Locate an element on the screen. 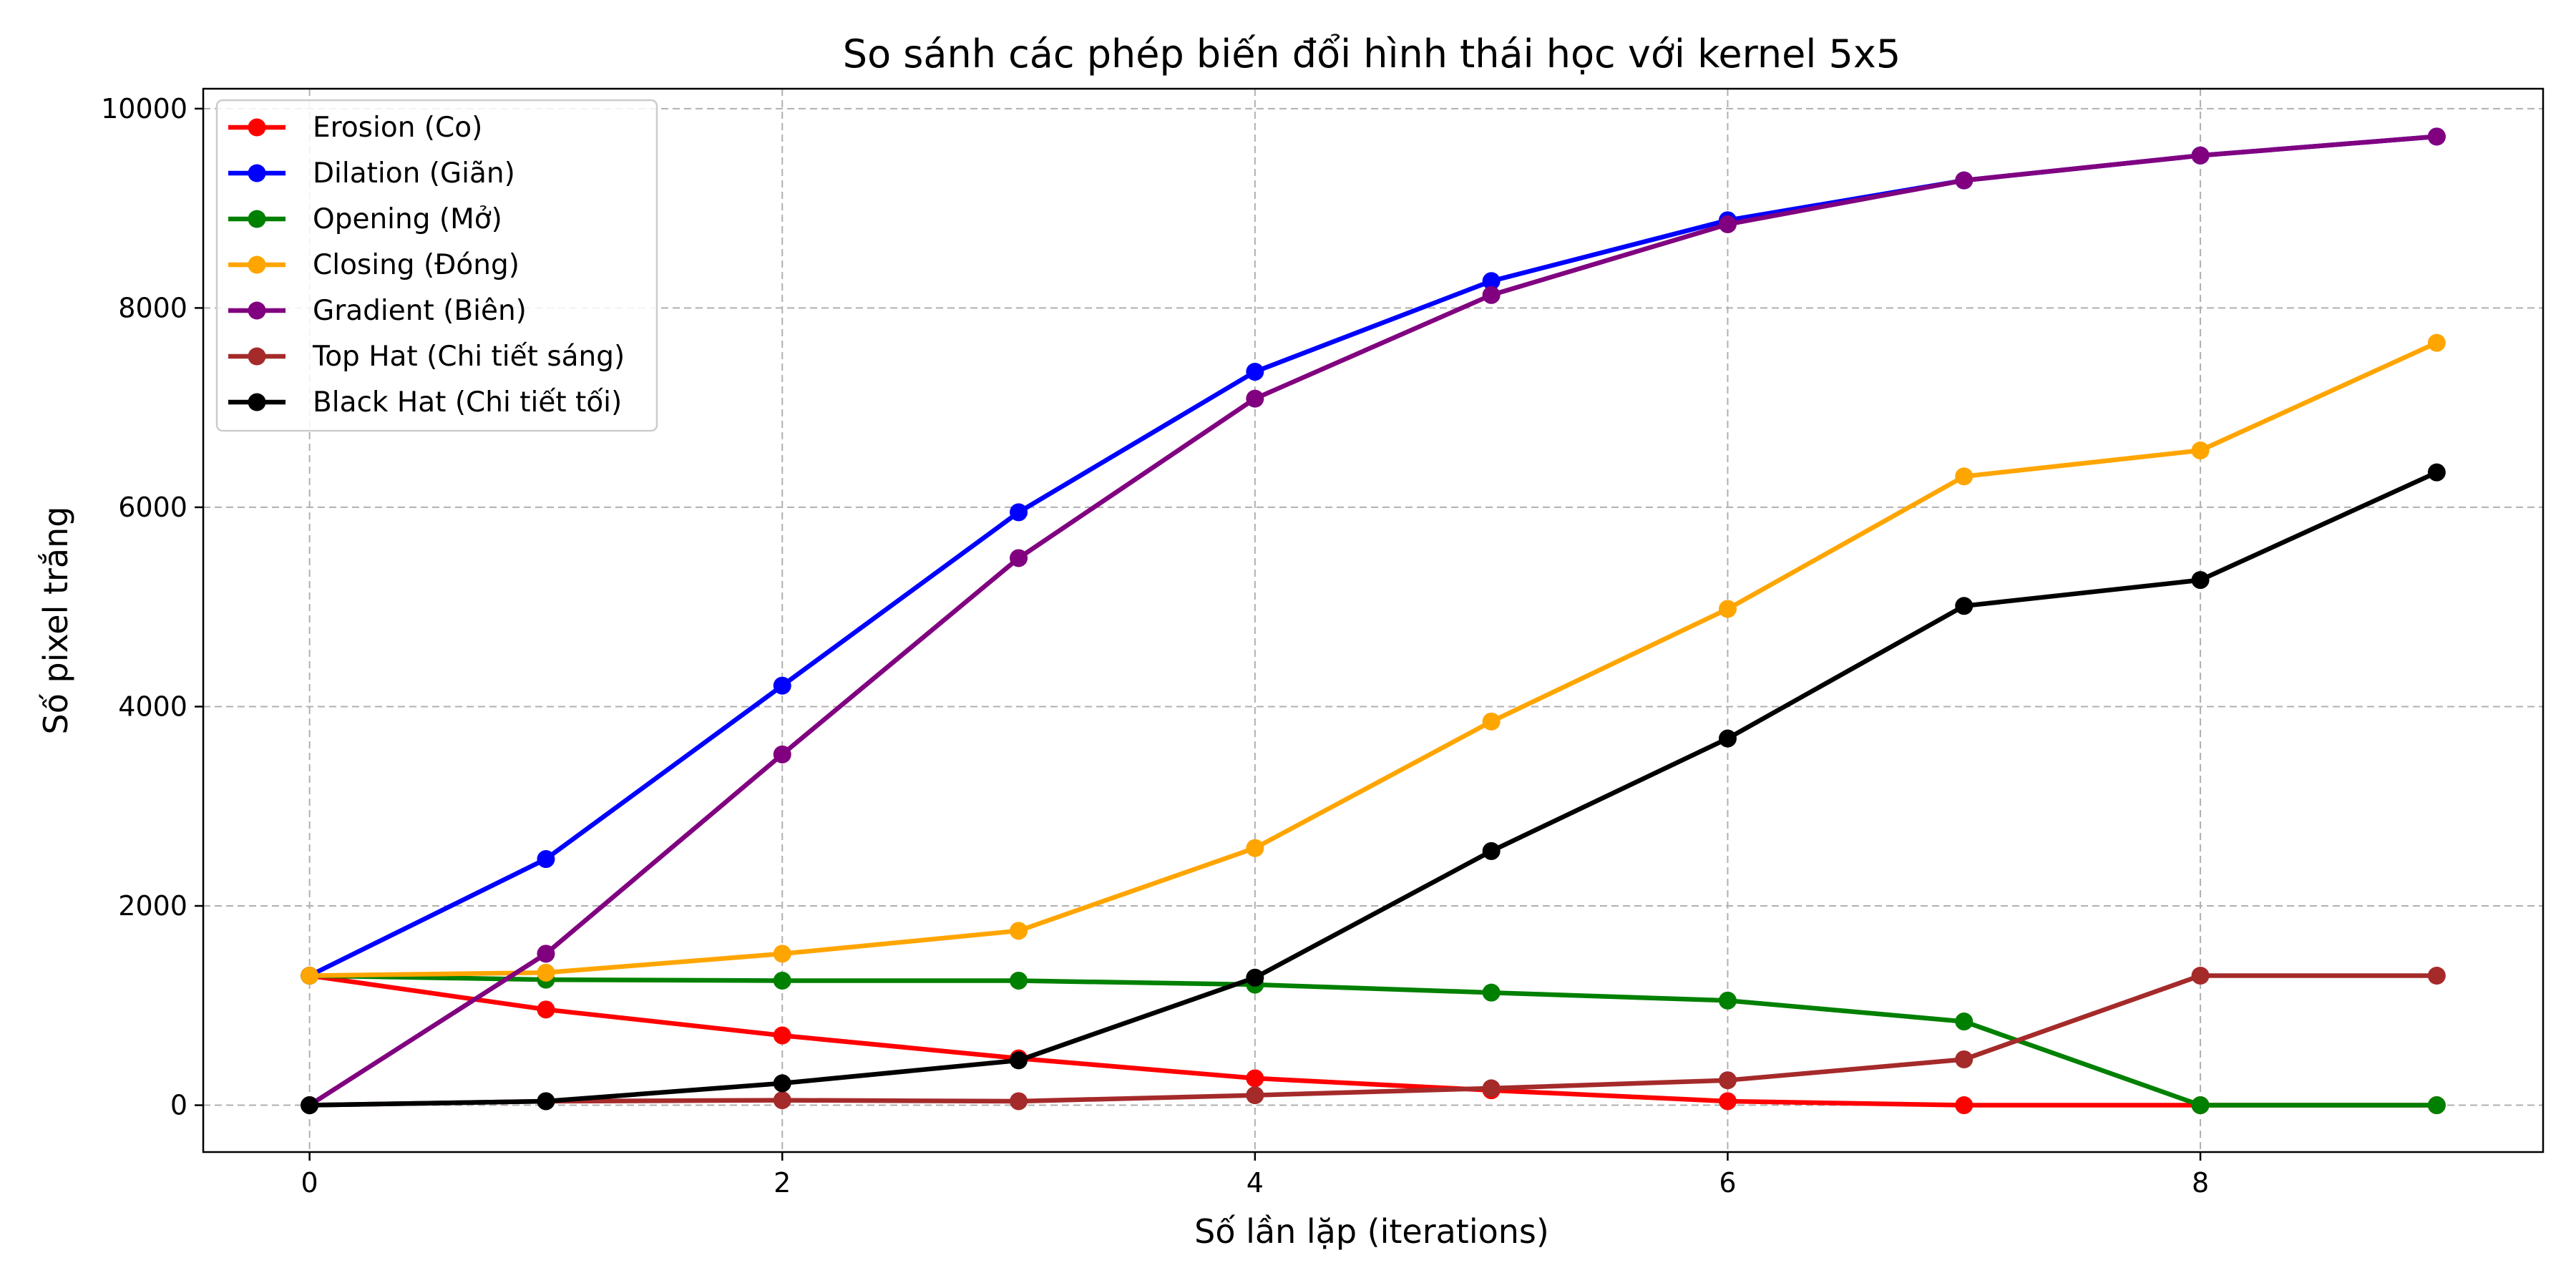 The width and height of the screenshot is (2576, 1288). legend-item: Dilation (Giãn) is located at coordinates (372, 173).